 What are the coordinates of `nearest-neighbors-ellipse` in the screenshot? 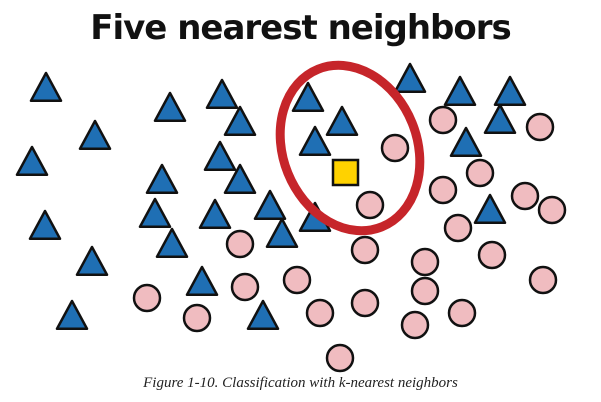 It's located at (350, 148).